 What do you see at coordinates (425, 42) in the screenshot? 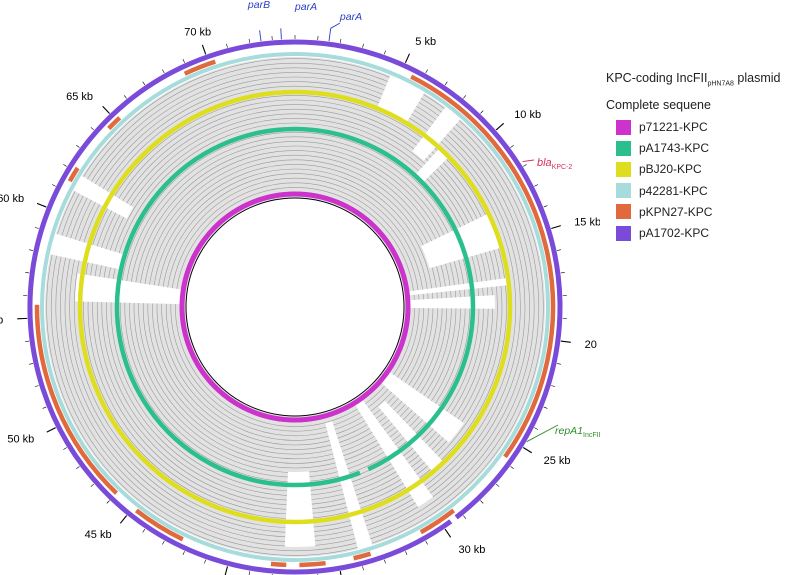
I see `tick-label: 5 kb` at bounding box center [425, 42].